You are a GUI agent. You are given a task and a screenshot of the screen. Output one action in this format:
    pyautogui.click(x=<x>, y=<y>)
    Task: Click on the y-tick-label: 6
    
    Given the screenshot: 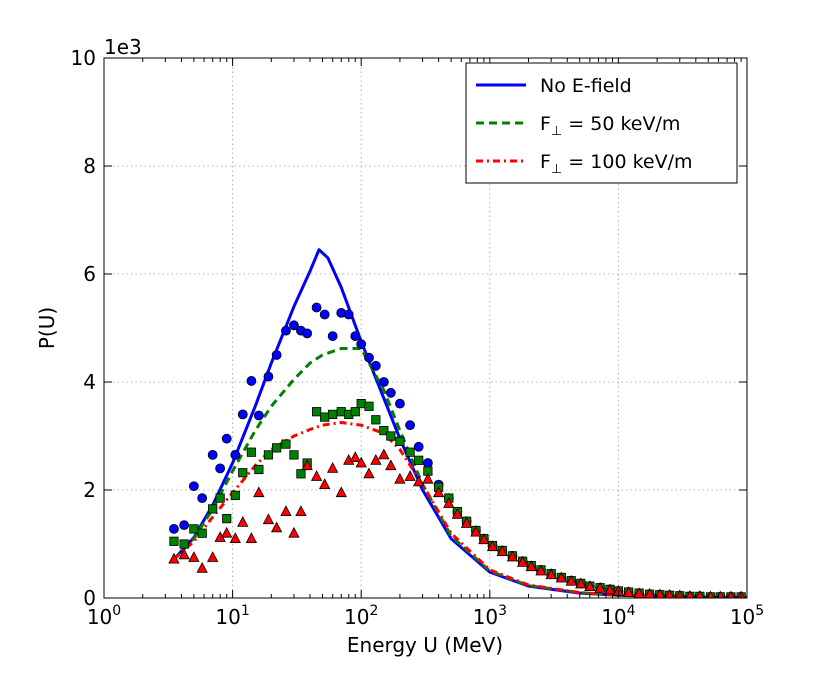 What is the action you would take?
    pyautogui.click(x=89, y=274)
    